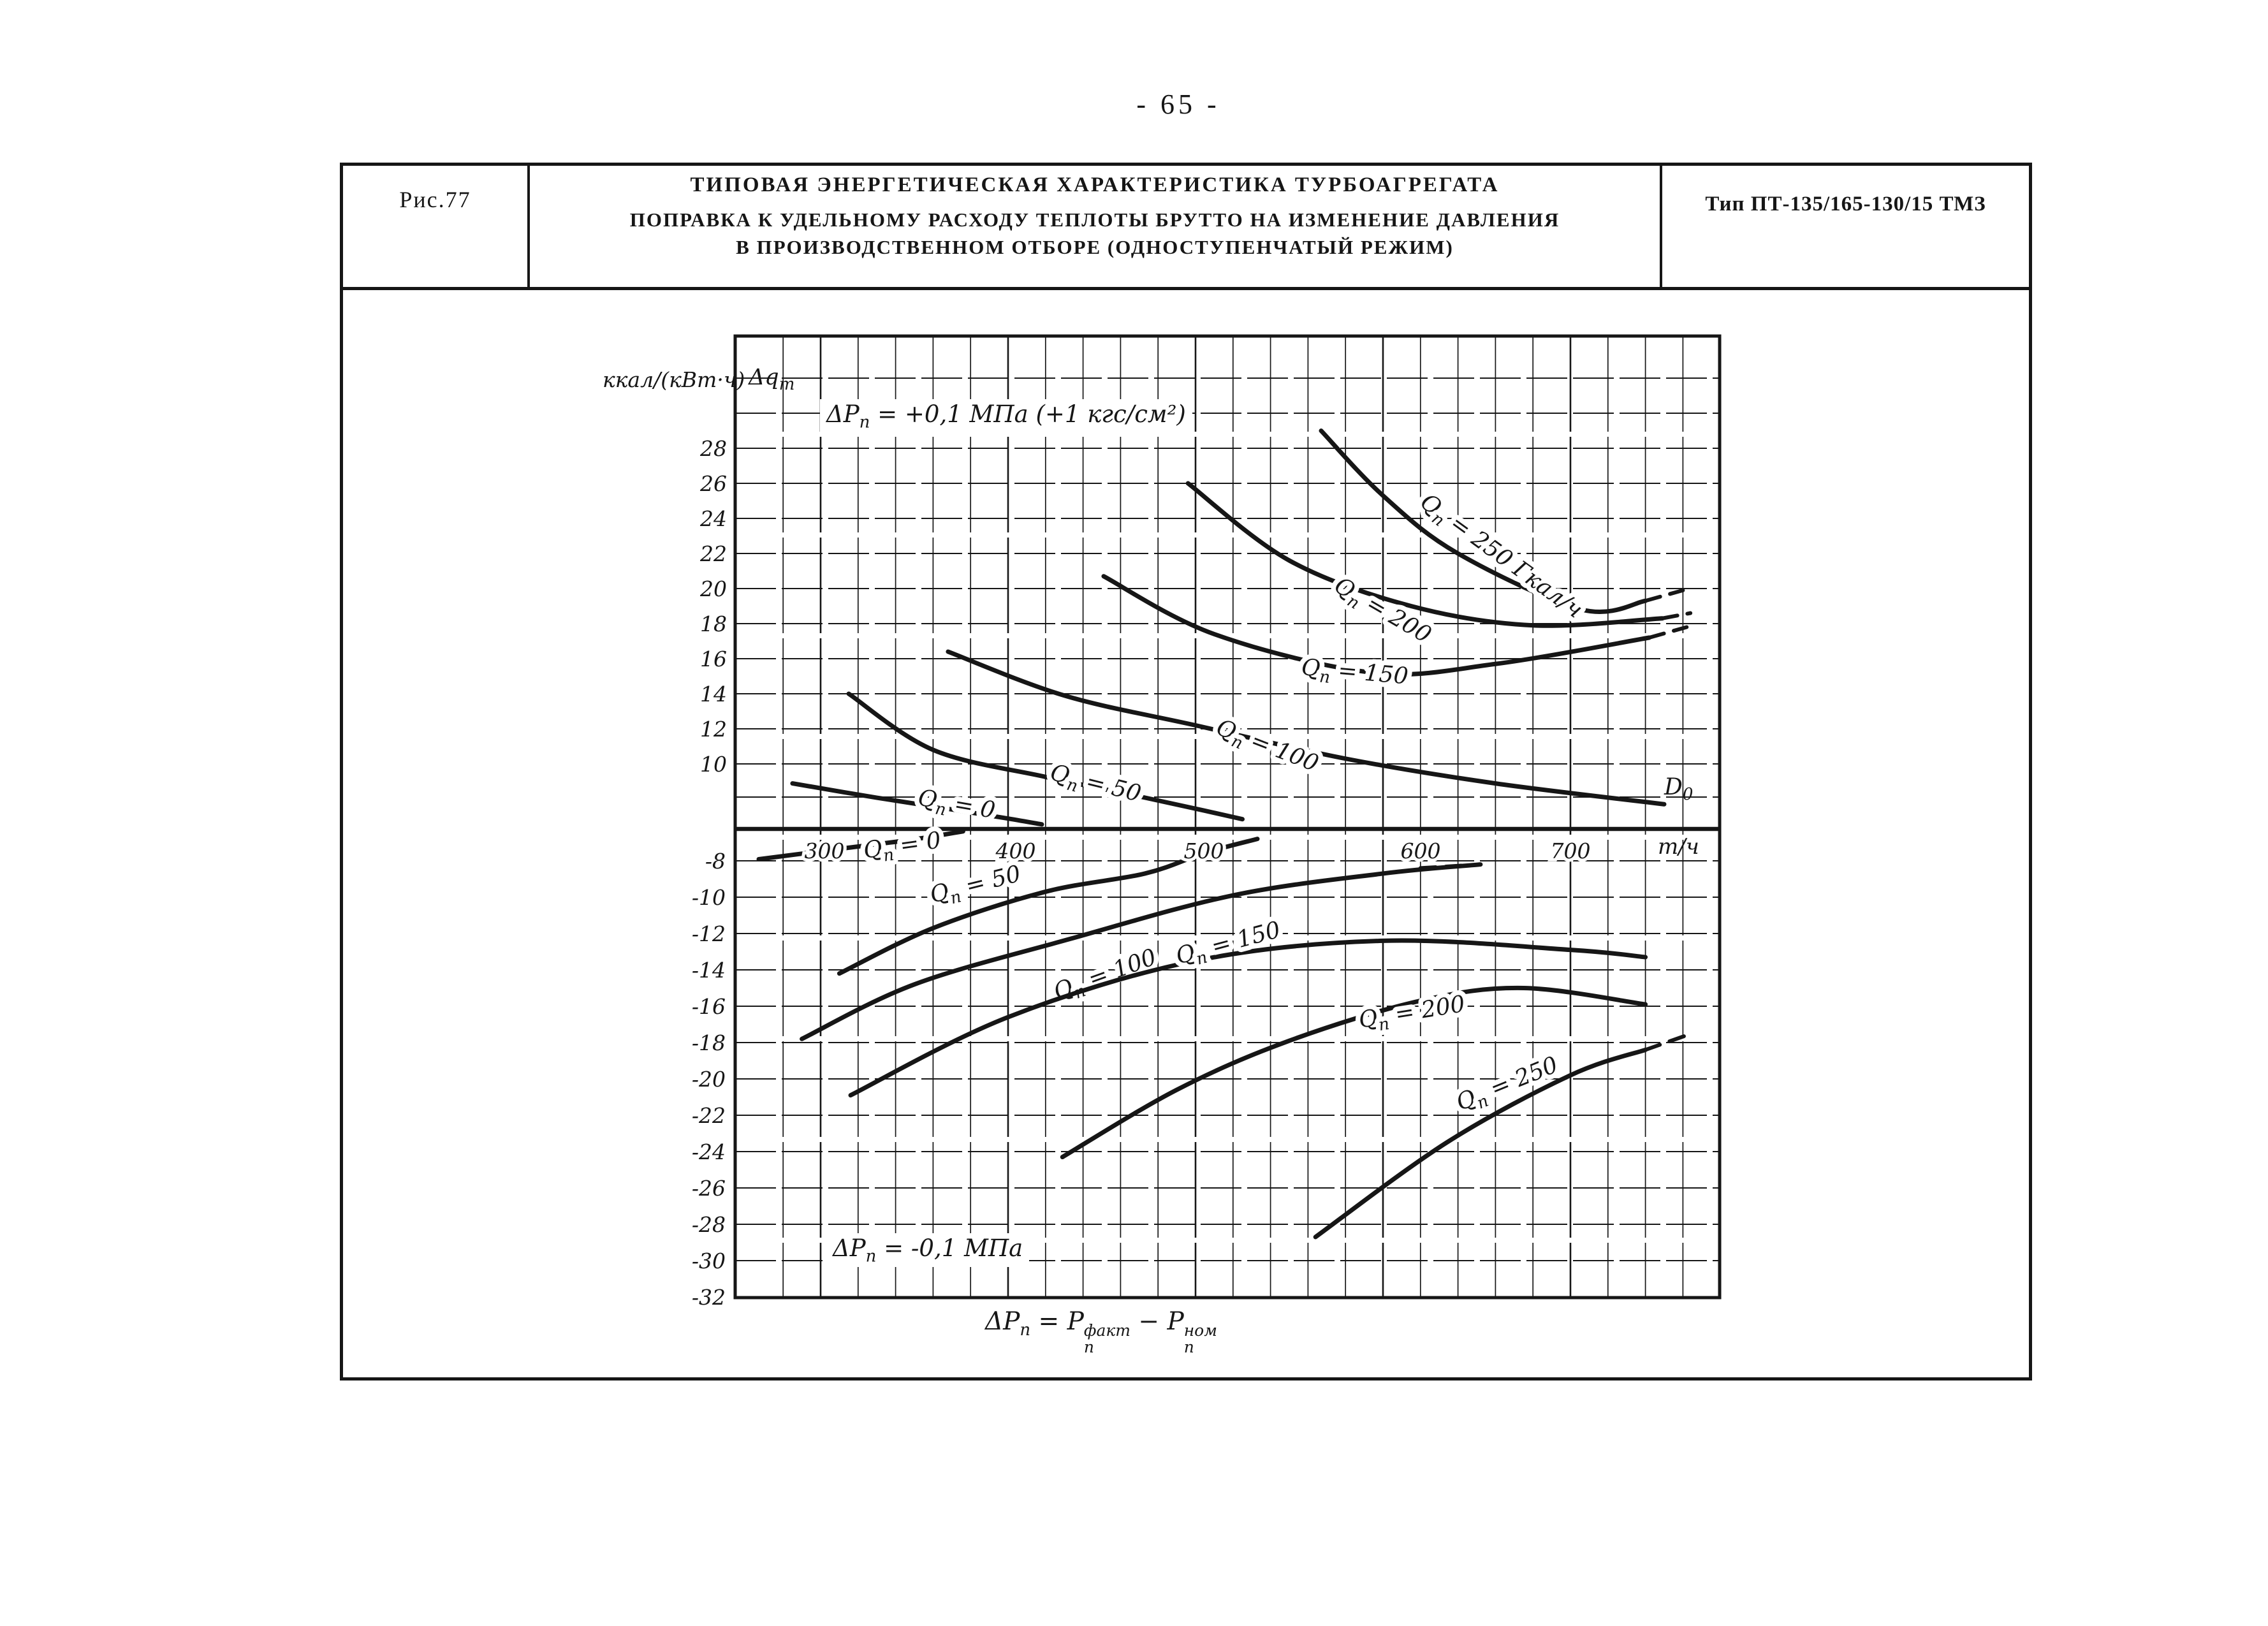 This screenshot has height=1626, width=2268. What do you see at coordinates (709, 1080) in the screenshot?
I see `y-tick-label: -20` at bounding box center [709, 1080].